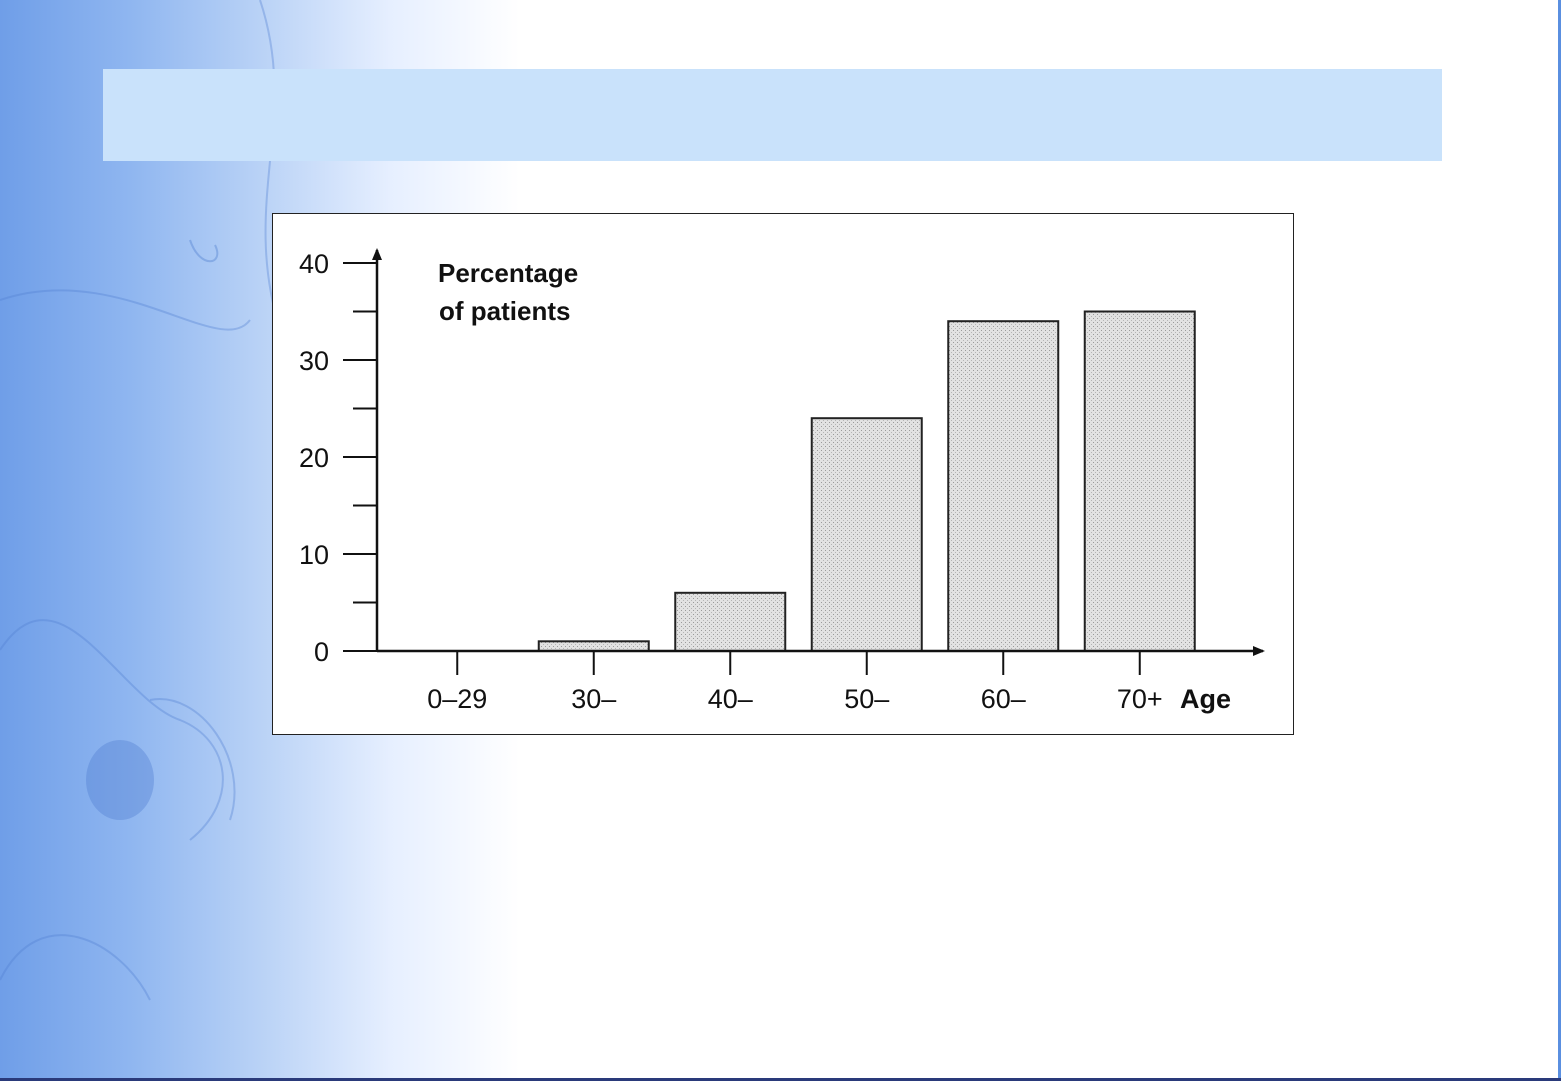 The width and height of the screenshot is (1561, 1081). I want to click on x-tick-label: 50–, so click(866, 699).